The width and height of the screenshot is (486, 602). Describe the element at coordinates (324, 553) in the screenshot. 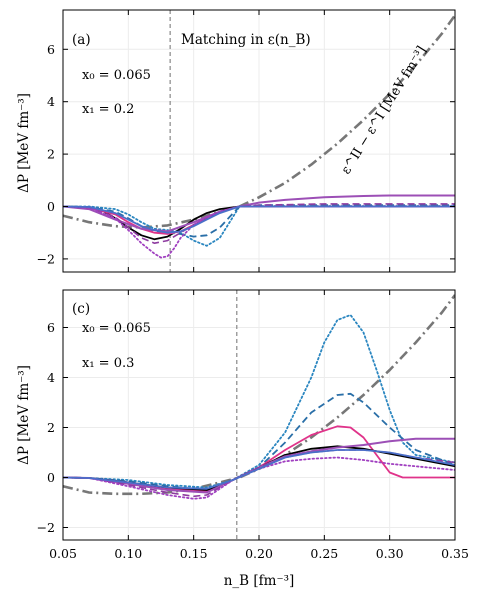

I see `x-tick-label: 0.25` at that location.